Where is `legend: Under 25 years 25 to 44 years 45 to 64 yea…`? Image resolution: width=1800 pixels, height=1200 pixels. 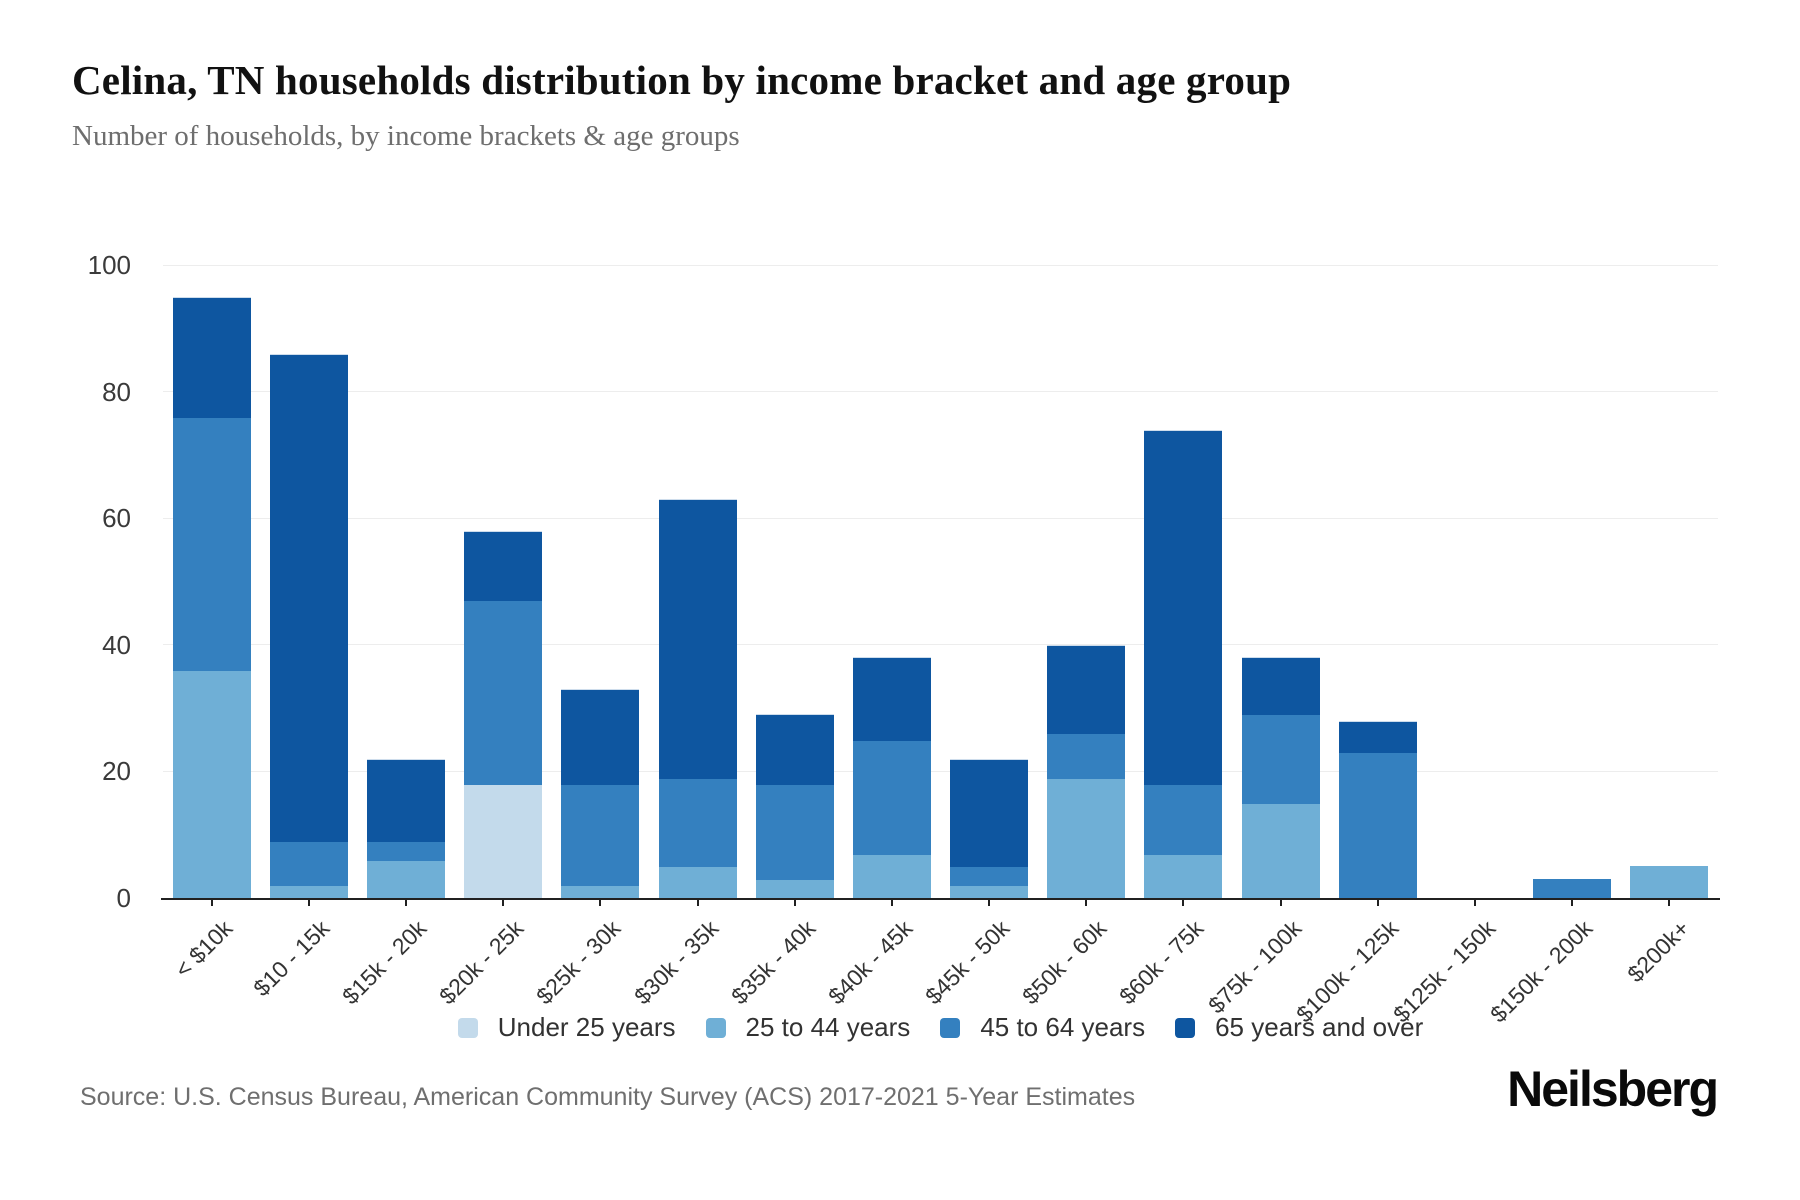 legend: Under 25 years 25 to 44 years 45 to 64 yea… is located at coordinates (940, 1027).